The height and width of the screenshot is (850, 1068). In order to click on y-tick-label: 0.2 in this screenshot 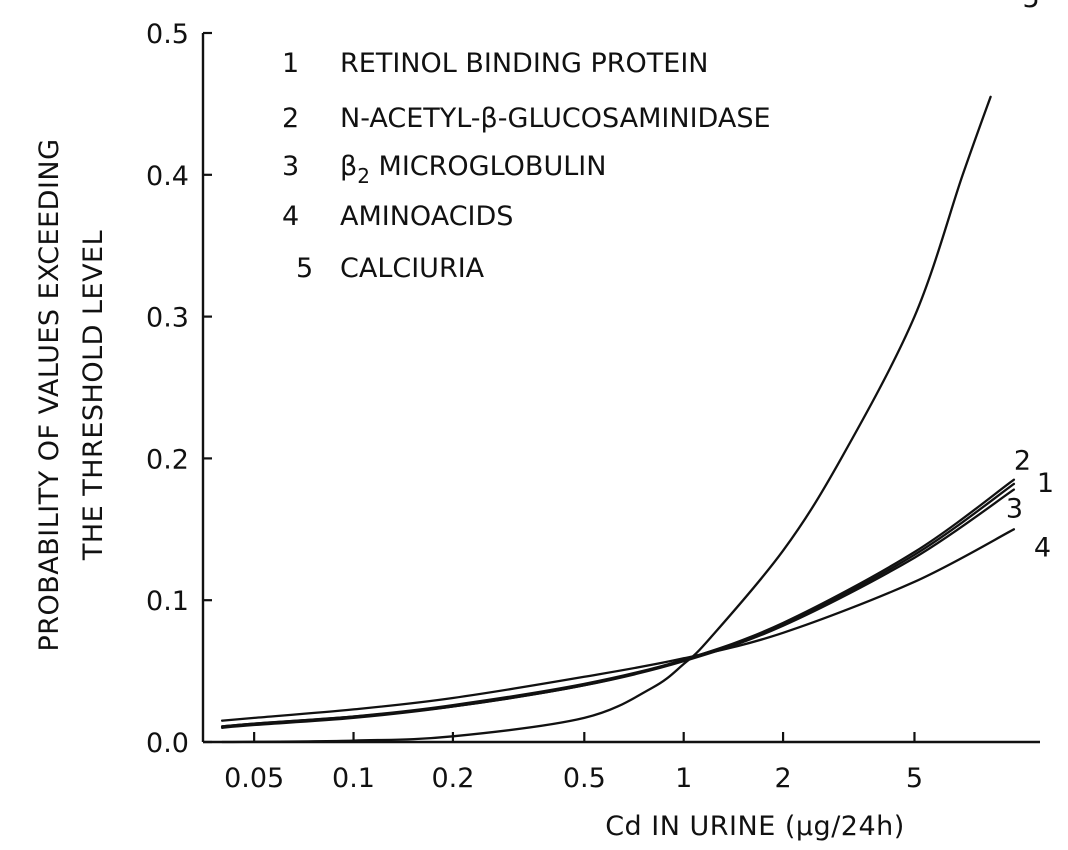, I will do `click(167, 459)`.